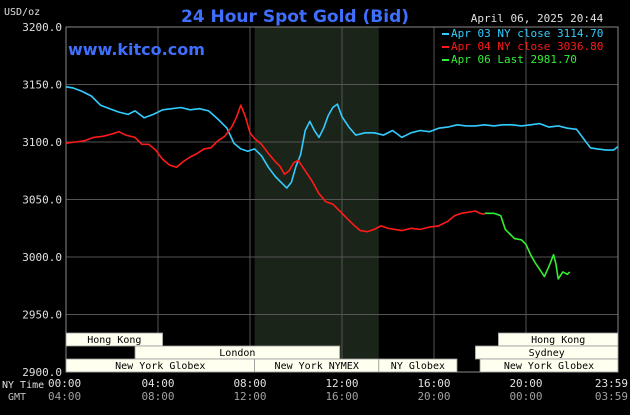 The width and height of the screenshot is (630, 415). I want to click on y-tick-label: 3150.0, so click(42, 85).